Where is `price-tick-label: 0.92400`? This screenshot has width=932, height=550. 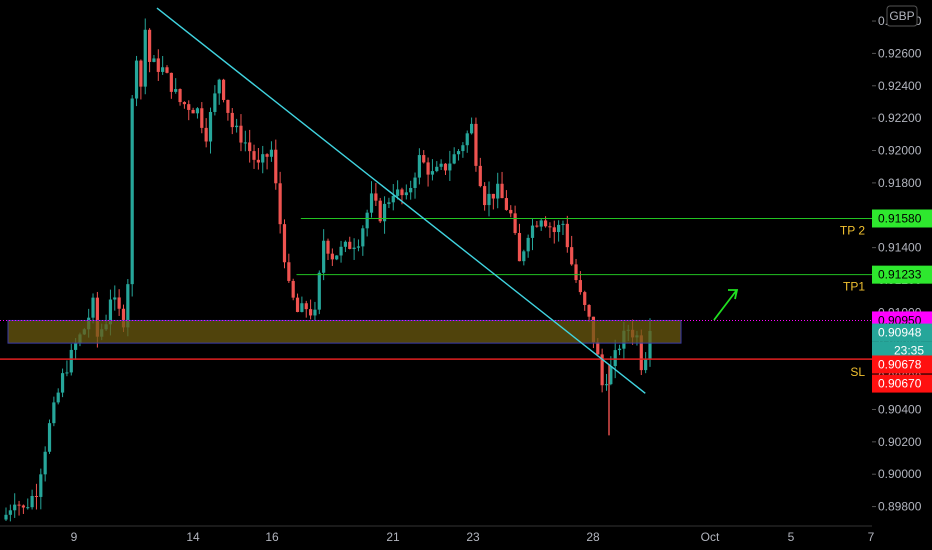 price-tick-label: 0.92400 is located at coordinates (900, 86).